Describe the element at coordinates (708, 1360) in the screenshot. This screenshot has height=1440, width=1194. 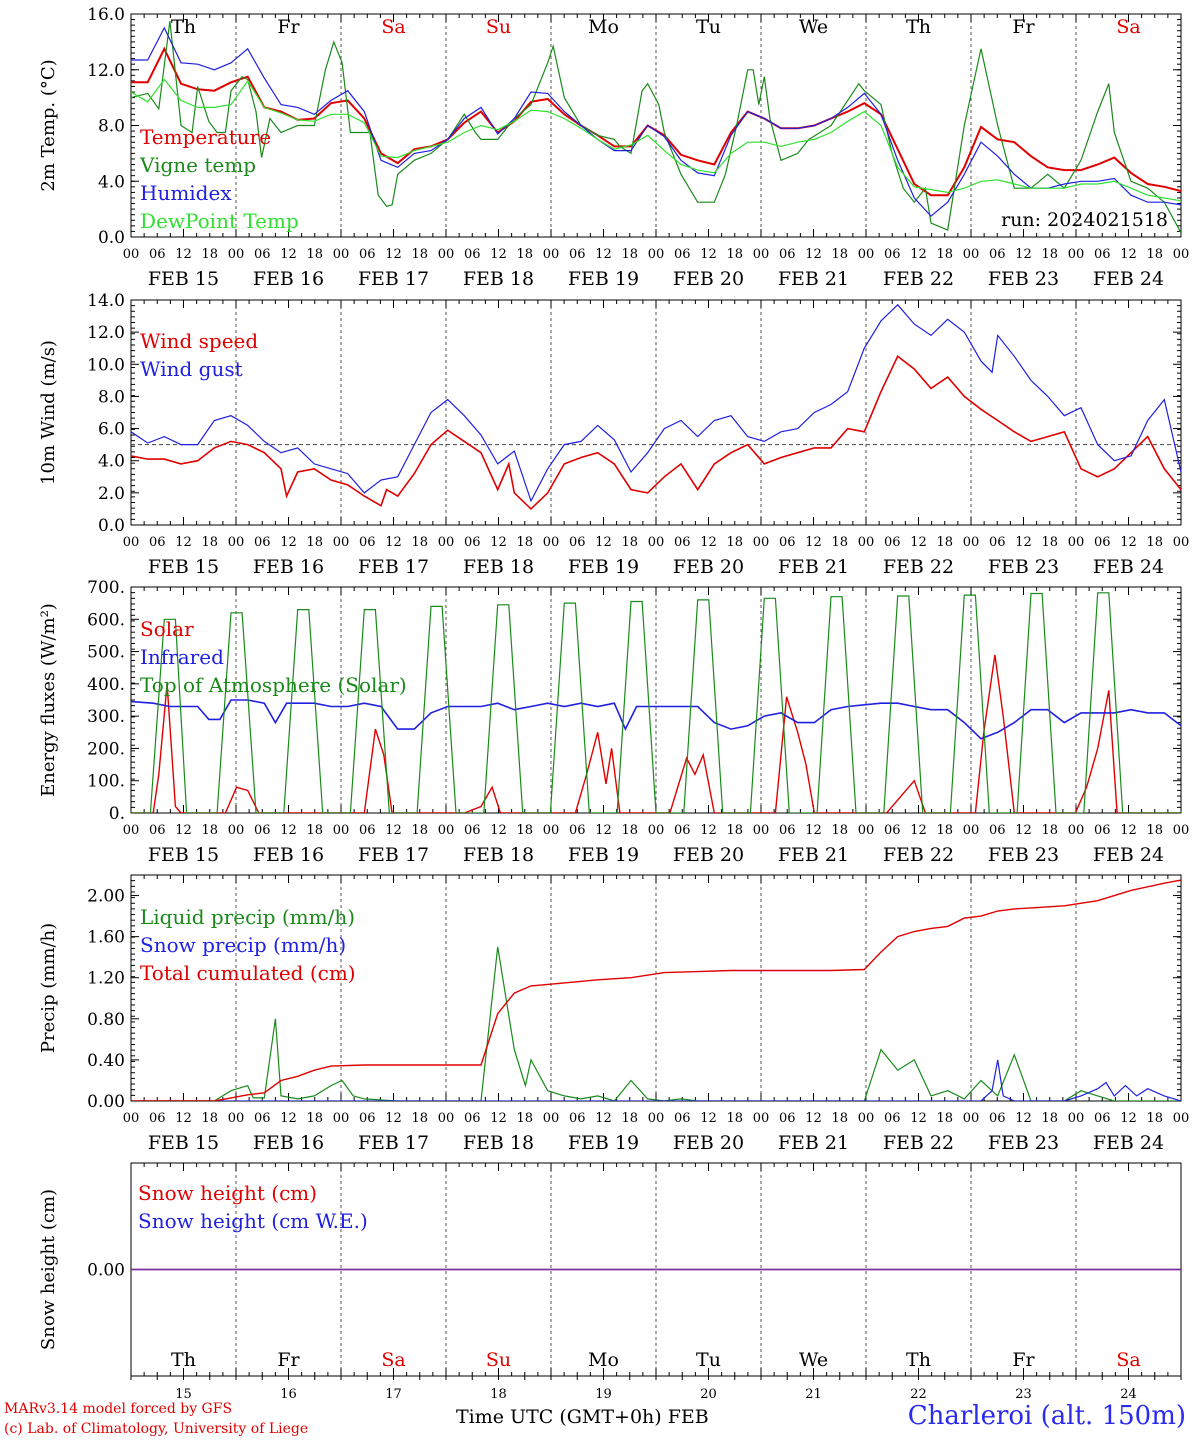
I see `day-of-week-label: Tu` at that location.